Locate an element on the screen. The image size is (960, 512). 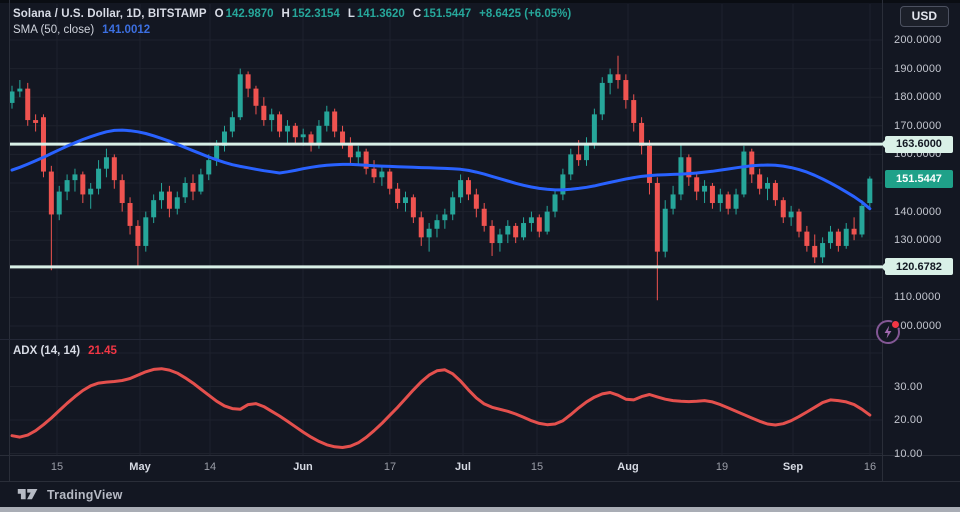
support-price-badge: 120.6782 is located at coordinates (917, 267).